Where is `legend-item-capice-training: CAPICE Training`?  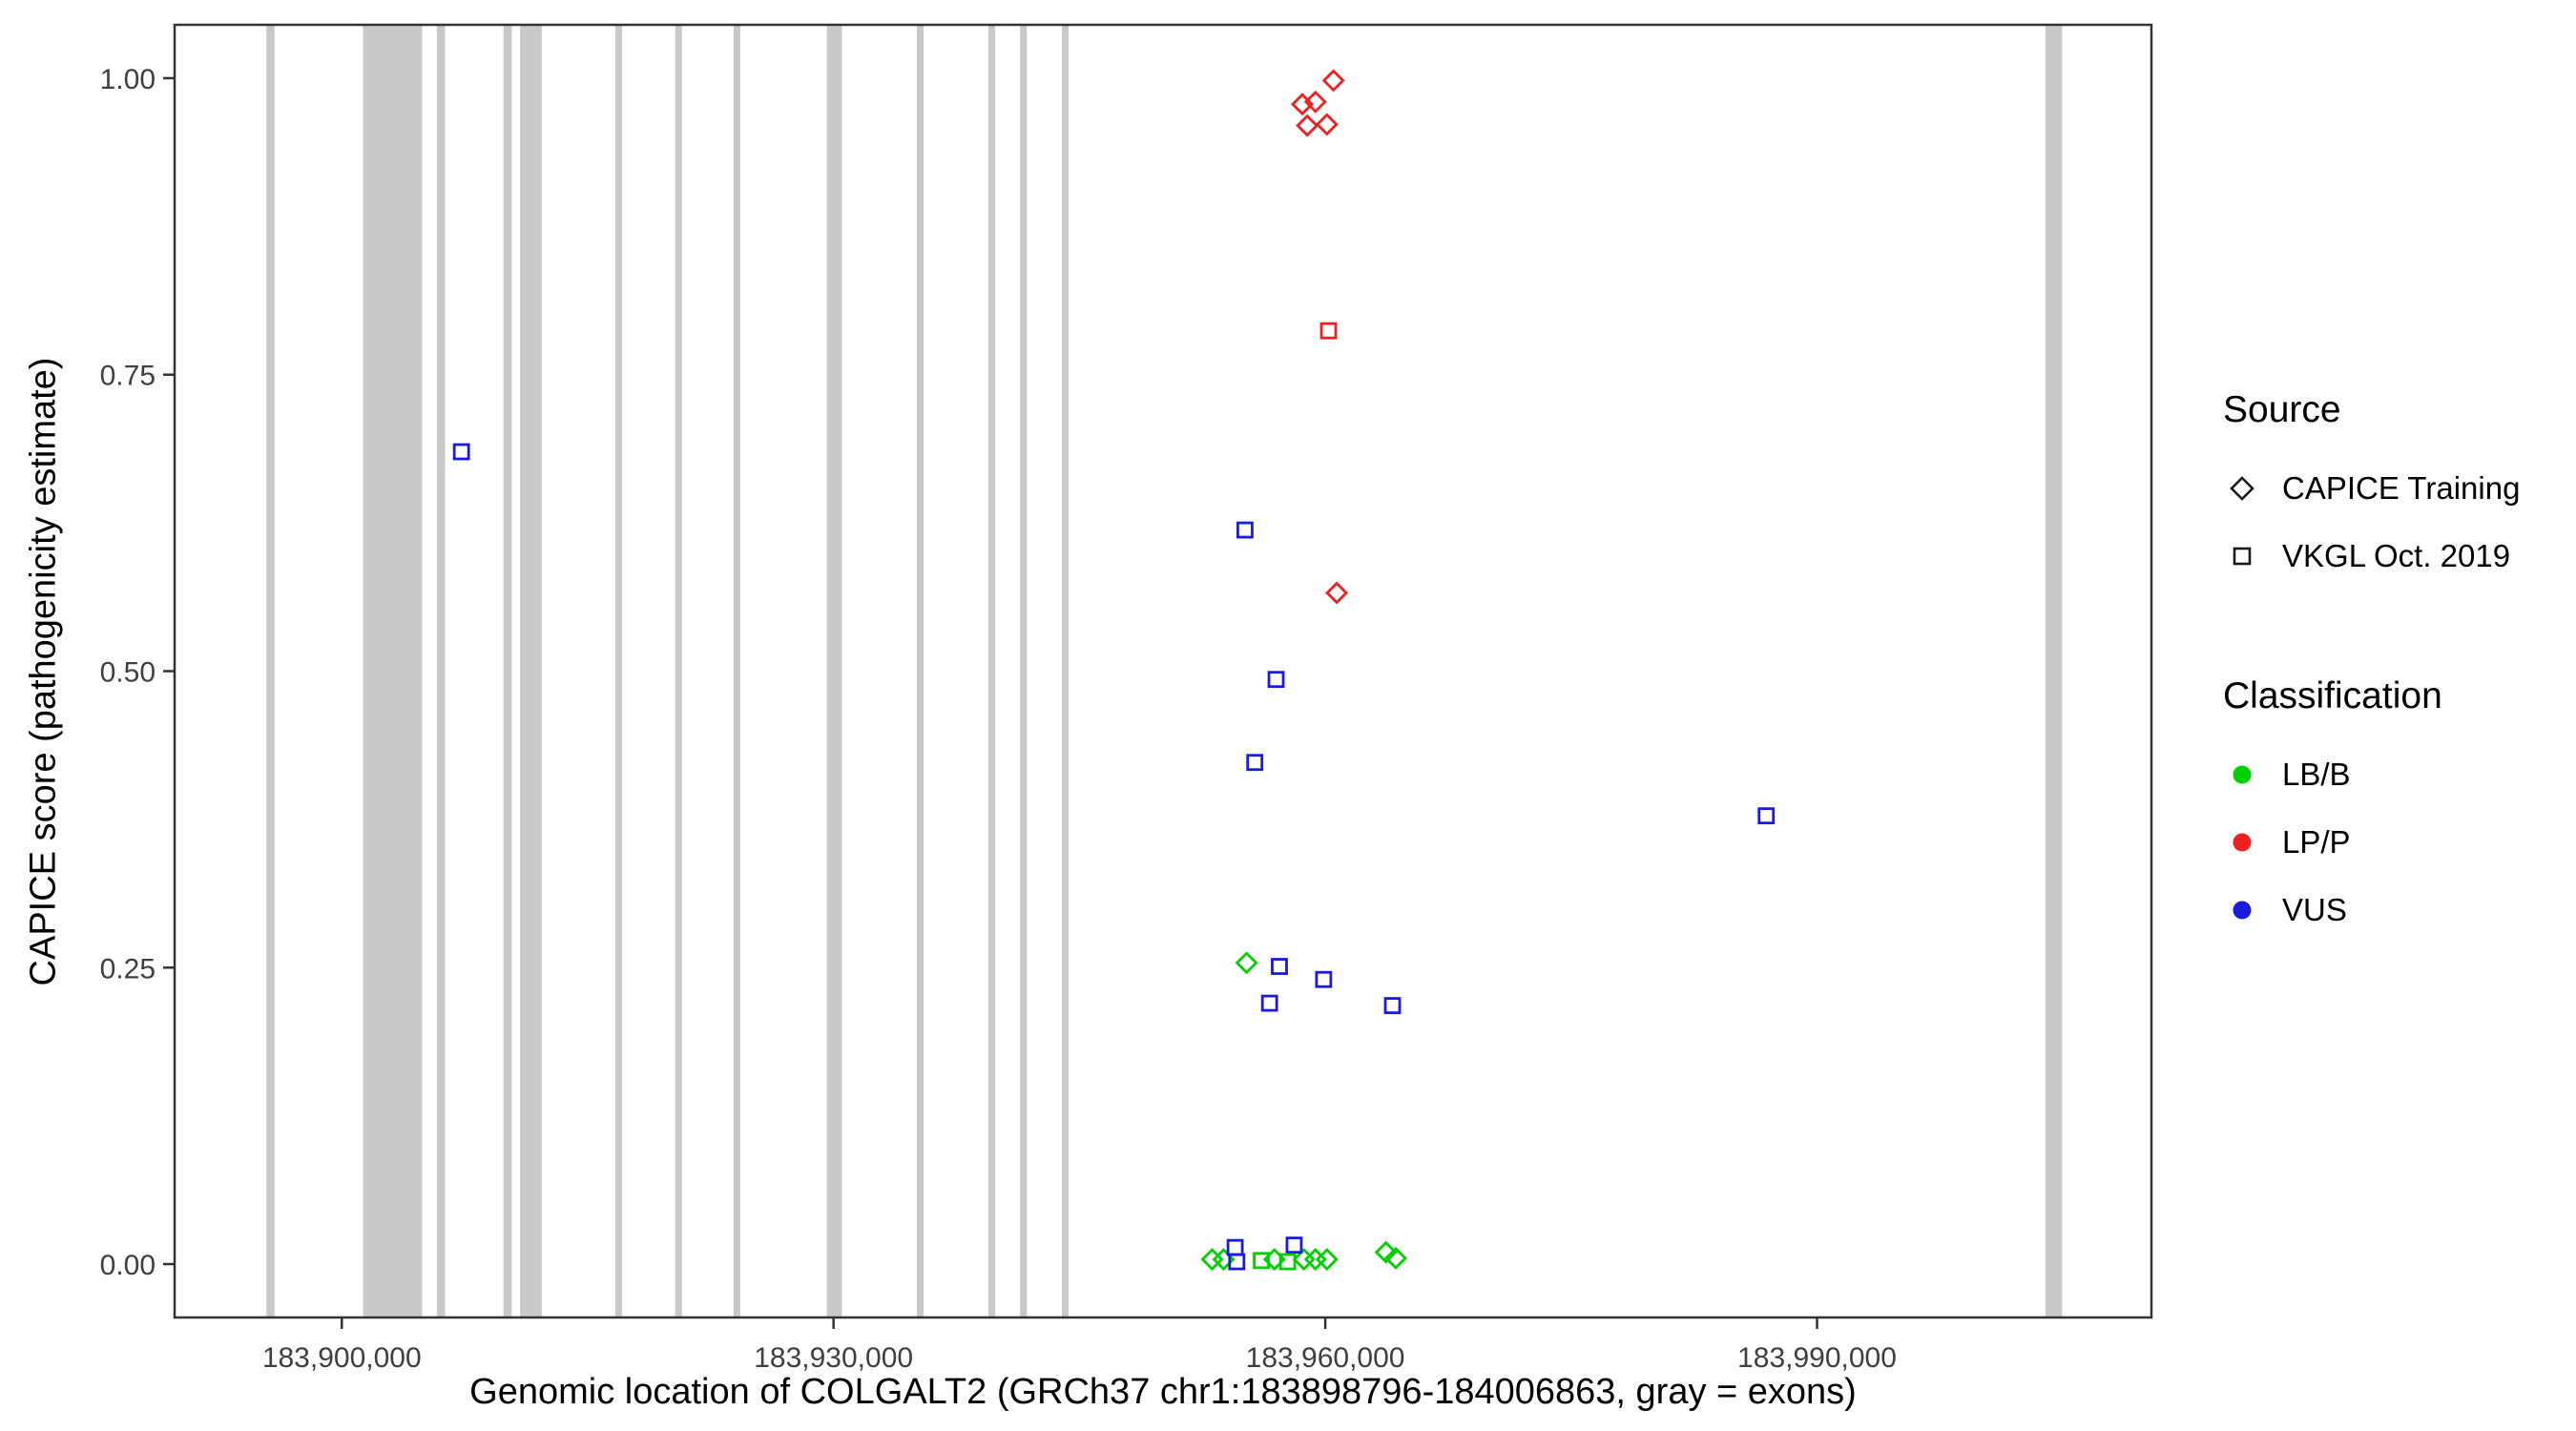 legend-item-capice-training: CAPICE Training is located at coordinates (2371, 488).